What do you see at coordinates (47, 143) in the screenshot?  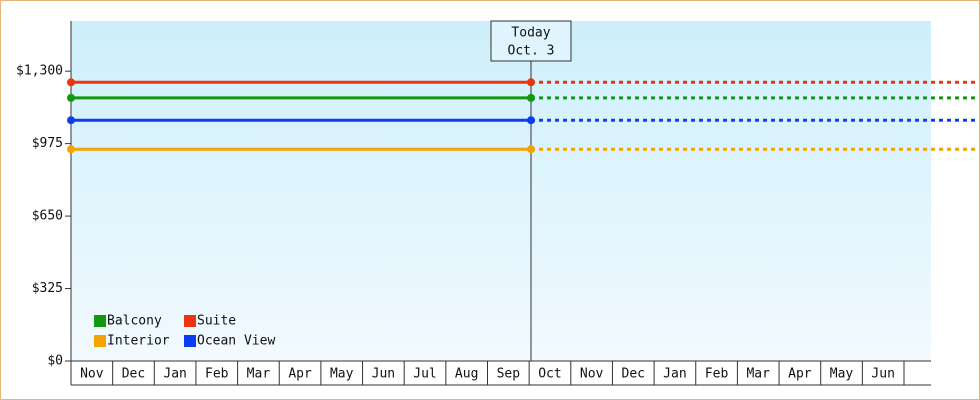 I see `y-tick-label: $975` at bounding box center [47, 143].